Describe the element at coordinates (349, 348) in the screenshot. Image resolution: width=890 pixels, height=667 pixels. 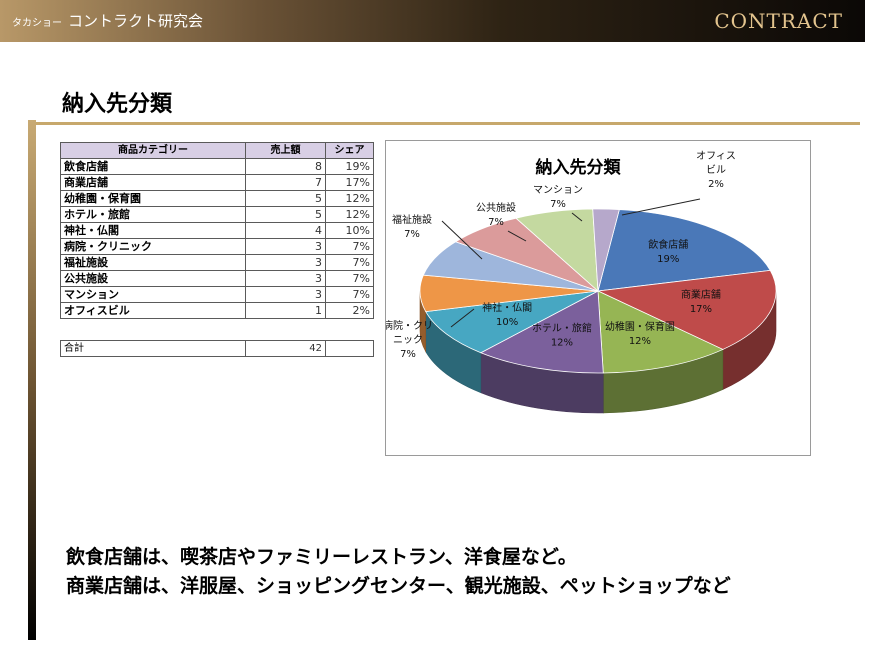
I see `total-empty` at that location.